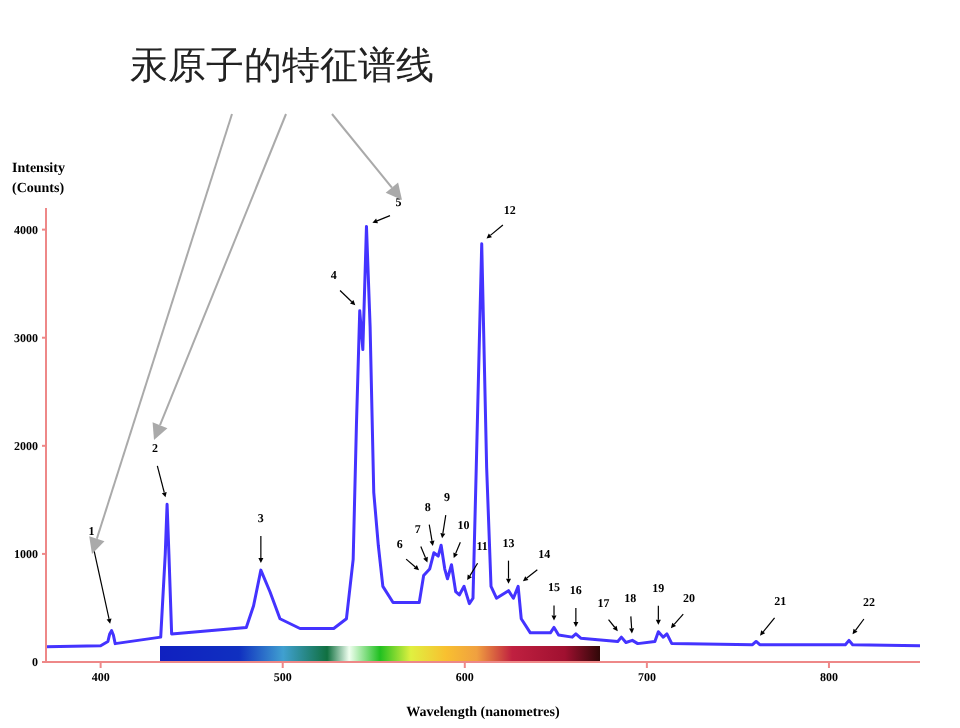 The image size is (960, 728). I want to click on chart-title: 汞原子的特征谱线, so click(282, 67).